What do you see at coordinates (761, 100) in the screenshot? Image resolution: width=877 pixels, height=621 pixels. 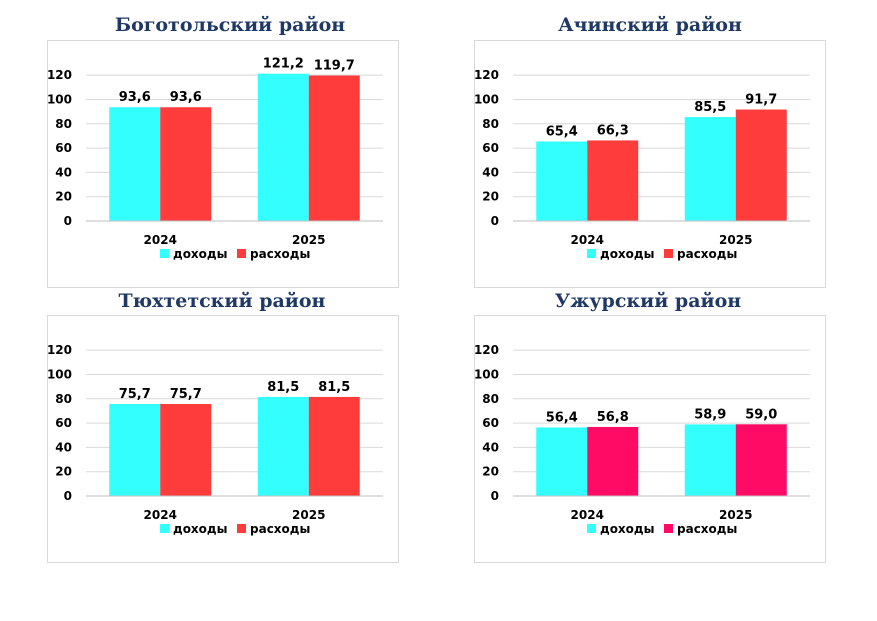 I see `data-label: 91,7` at bounding box center [761, 100].